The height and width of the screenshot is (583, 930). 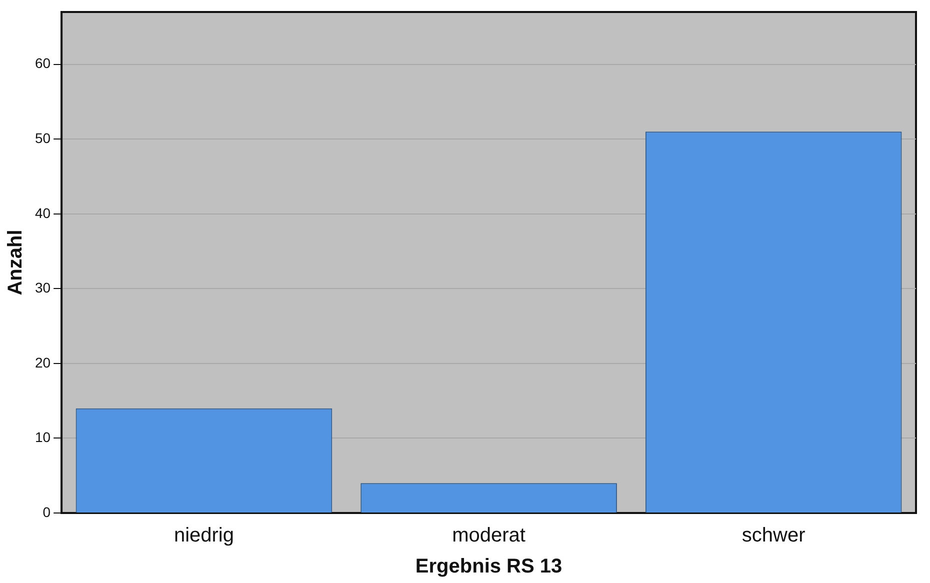 I want to click on x-tick-label: moderat, so click(x=489, y=535).